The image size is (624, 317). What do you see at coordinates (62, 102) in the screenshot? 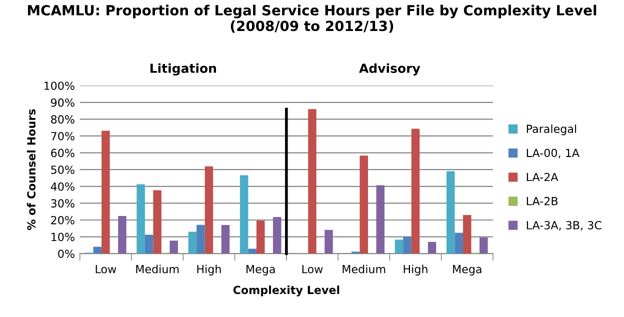
I see `y-tick-label: 90%` at bounding box center [62, 102].